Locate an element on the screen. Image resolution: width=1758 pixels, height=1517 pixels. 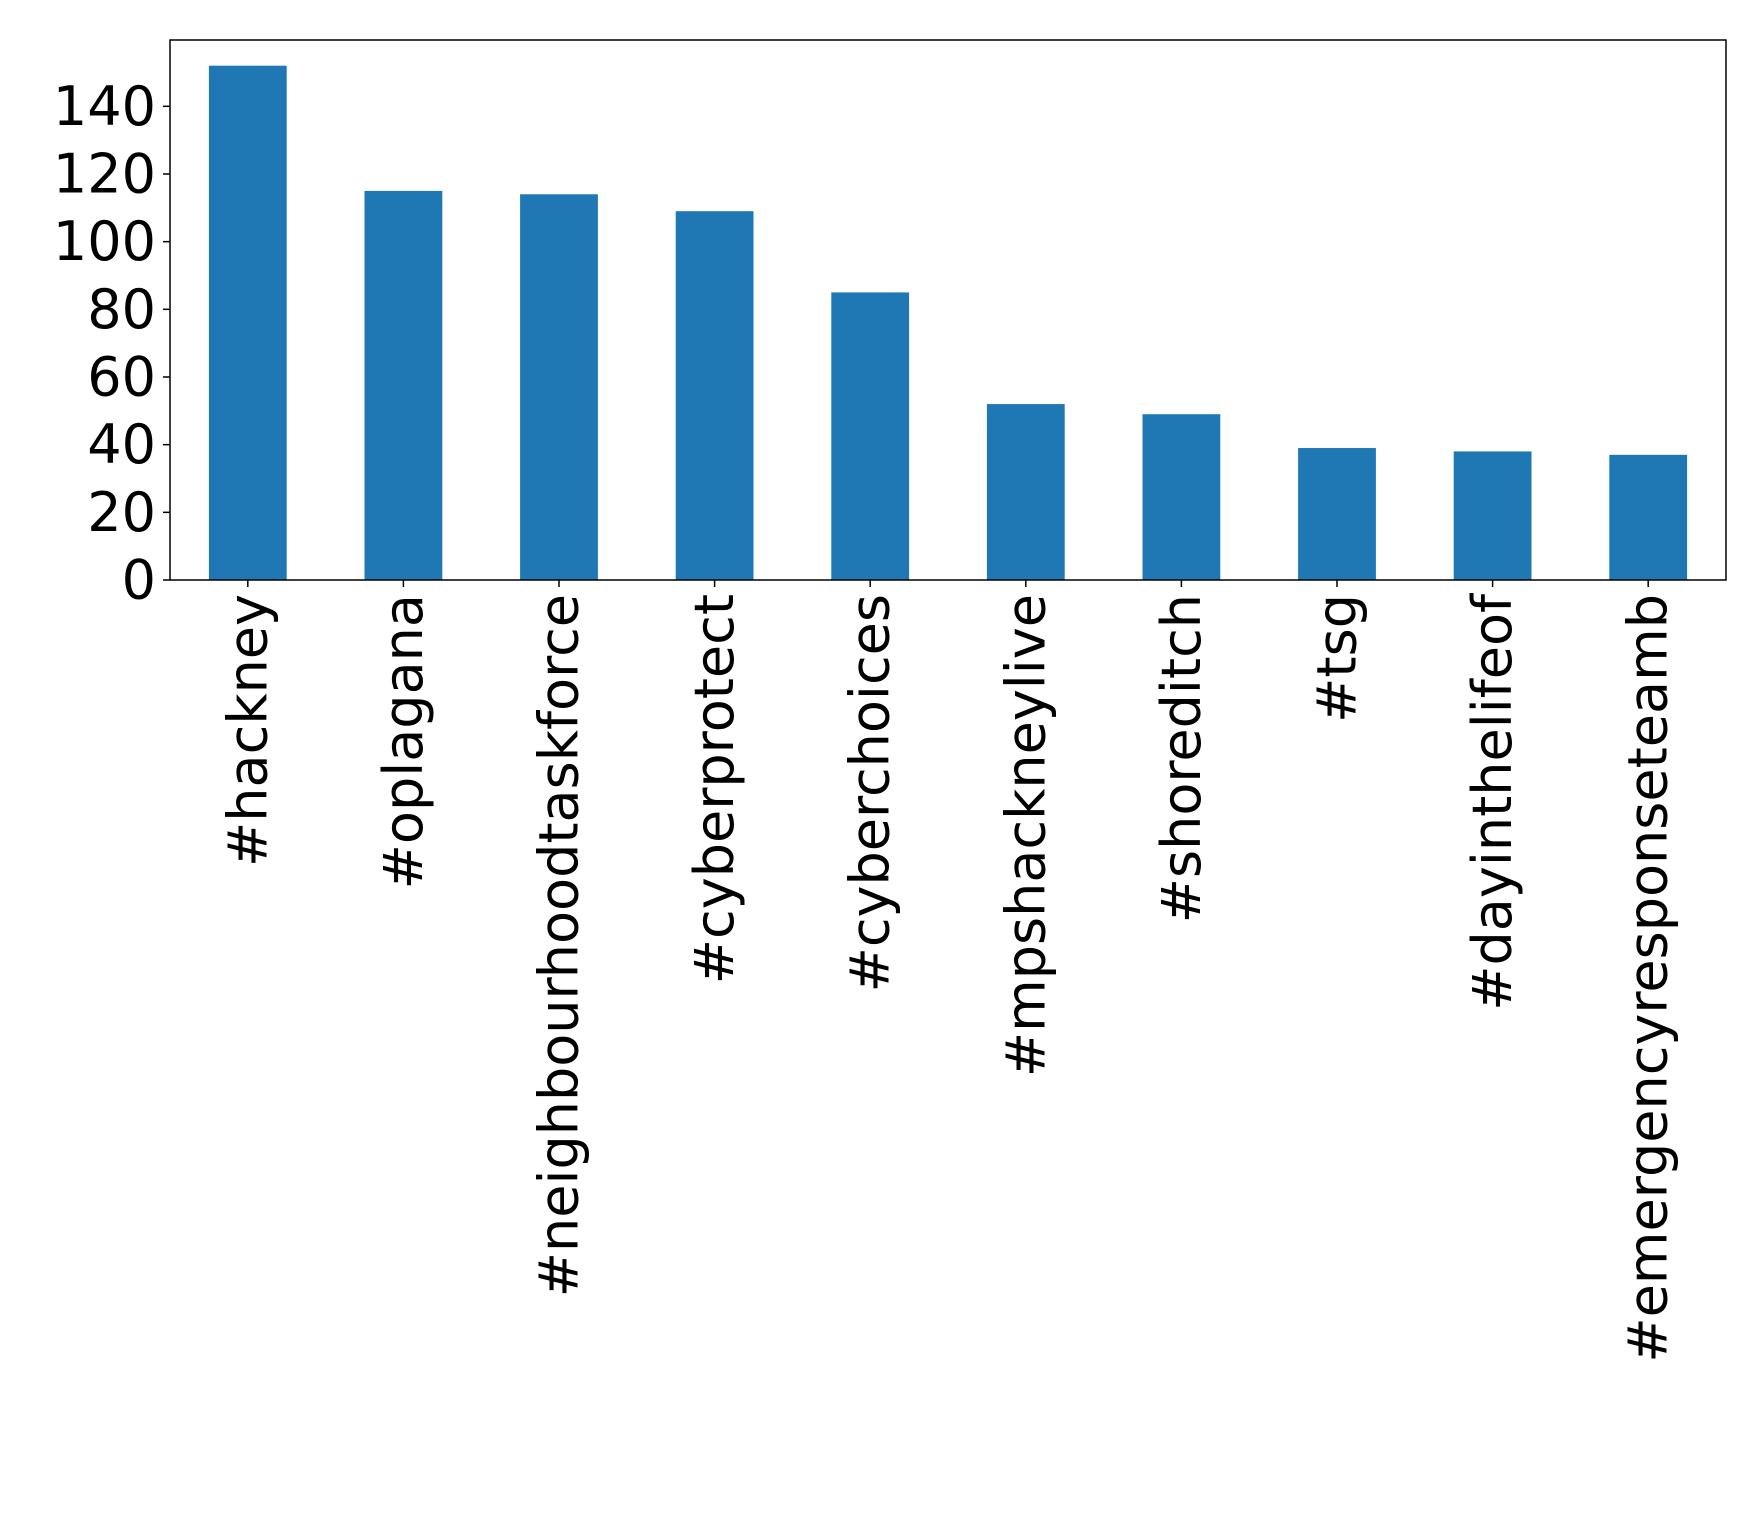
y-tick-label: 120 is located at coordinates (104, 173).